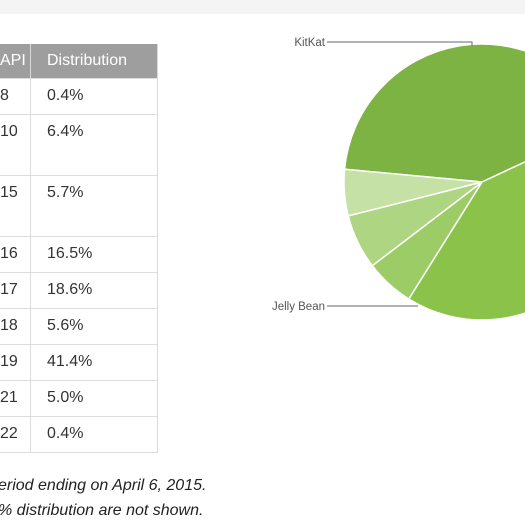 The image size is (525, 525). What do you see at coordinates (262, 7) in the screenshot?
I see `top-band` at bounding box center [262, 7].